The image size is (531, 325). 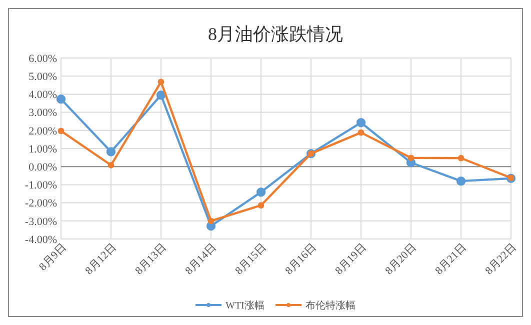 I want to click on y-tick-label: 1.00%, so click(x=42, y=149).